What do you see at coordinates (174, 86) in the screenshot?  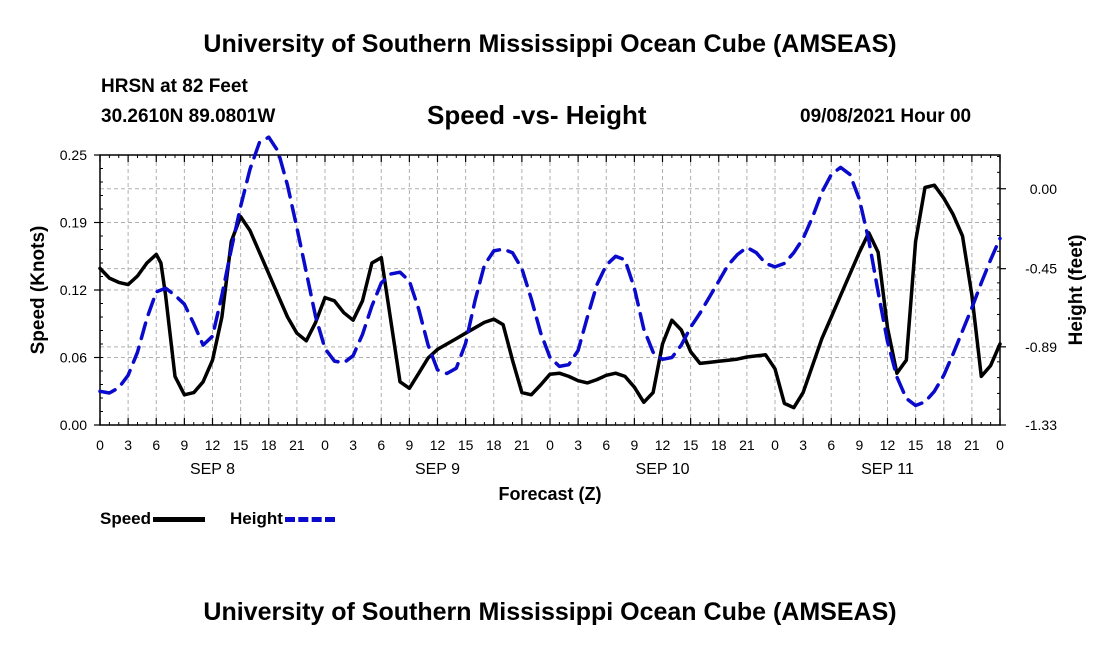 I see `station-label: HRSN at 82 Feet` at bounding box center [174, 86].